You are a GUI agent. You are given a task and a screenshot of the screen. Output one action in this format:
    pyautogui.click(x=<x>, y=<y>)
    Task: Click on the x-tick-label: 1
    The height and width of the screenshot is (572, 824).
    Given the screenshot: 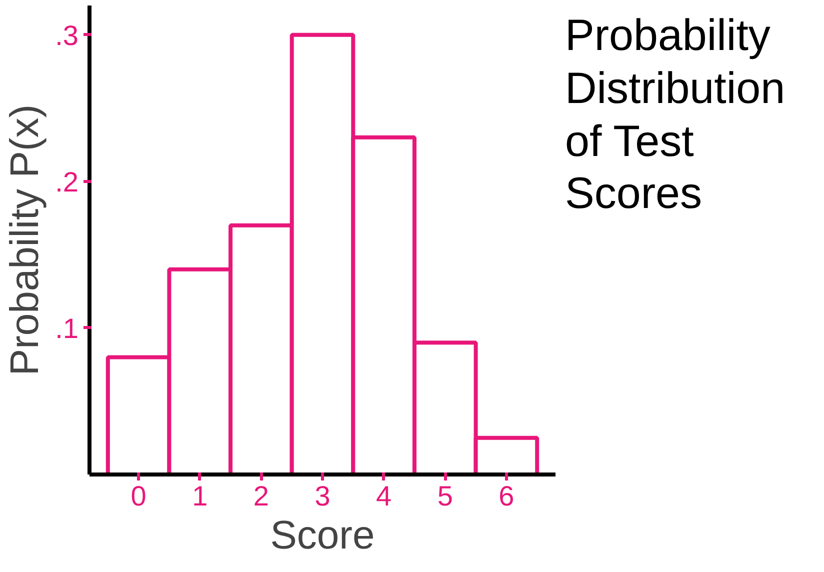 What is the action you would take?
    pyautogui.click(x=200, y=496)
    